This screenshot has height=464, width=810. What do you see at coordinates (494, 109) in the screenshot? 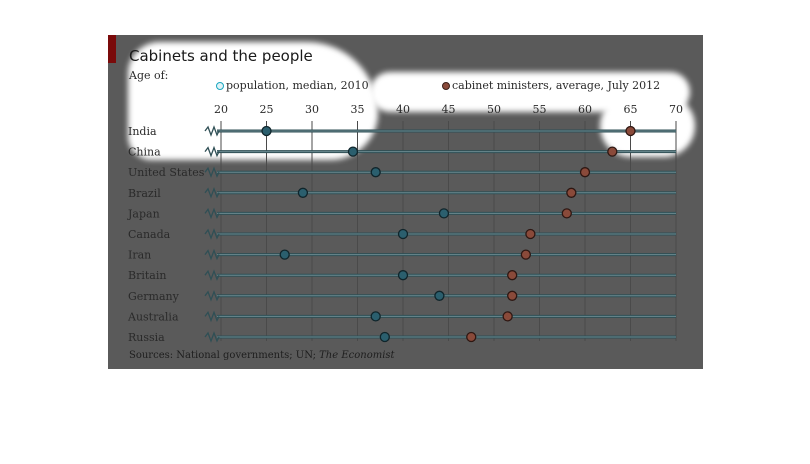
I see `x-tick-label: 50` at bounding box center [494, 109].